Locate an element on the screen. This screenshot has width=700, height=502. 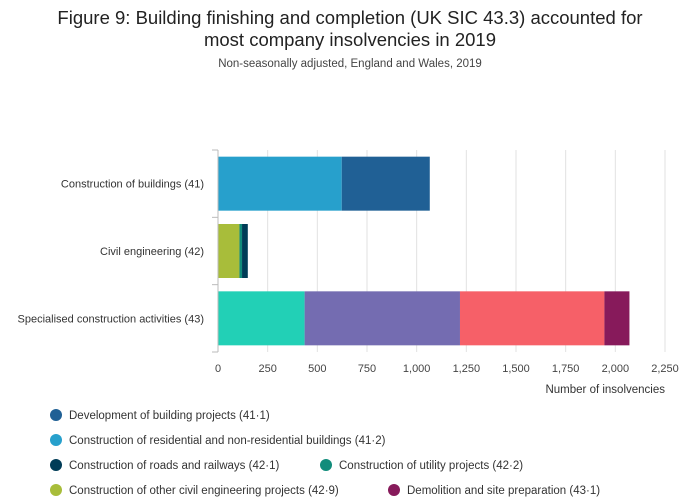
x-tick-label: 250 is located at coordinates (267, 369).